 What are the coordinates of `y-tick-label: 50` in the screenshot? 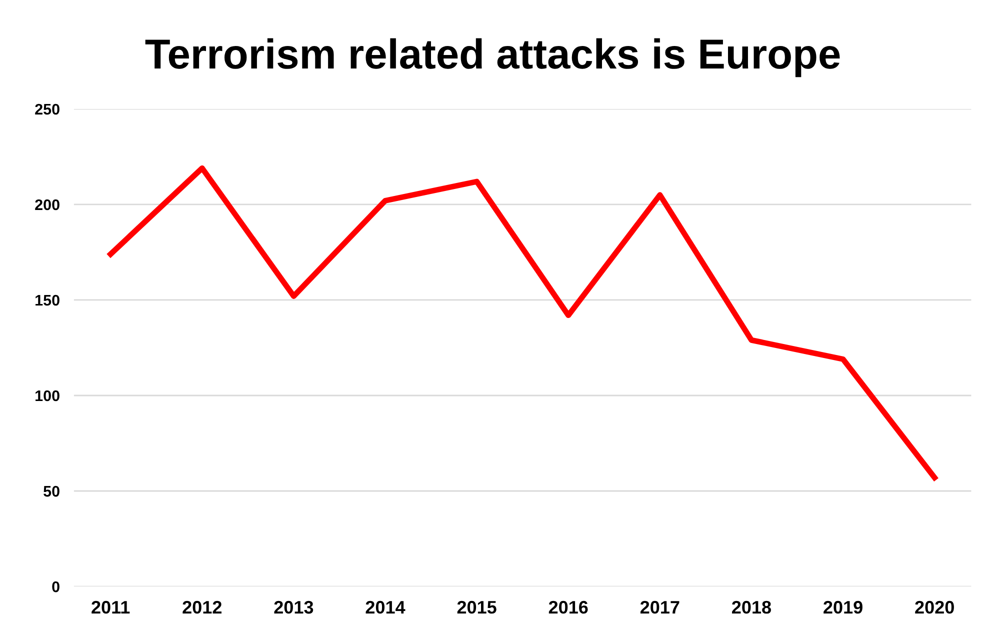 It's located at (52, 491).